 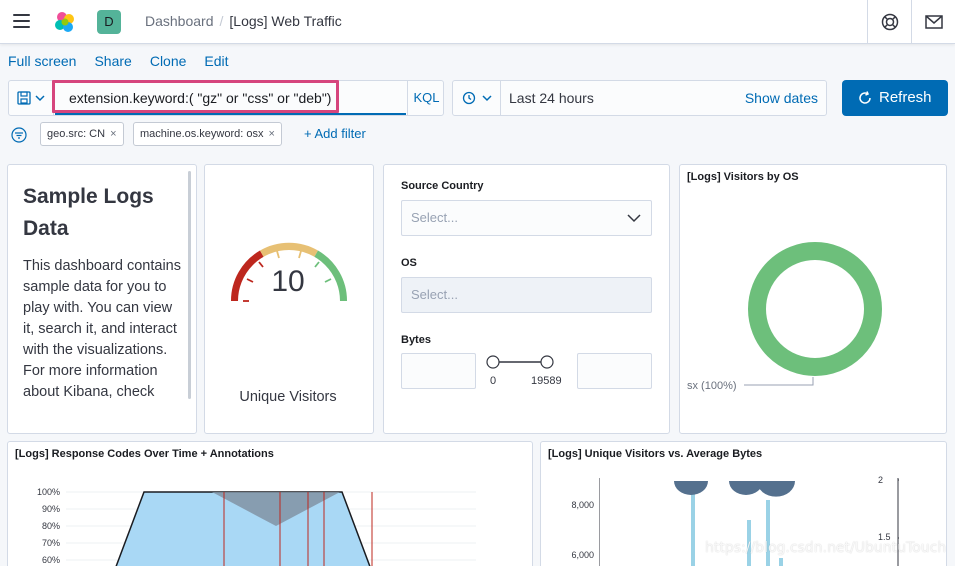 I want to click on y-tick-label: 70%, so click(x=50, y=543).